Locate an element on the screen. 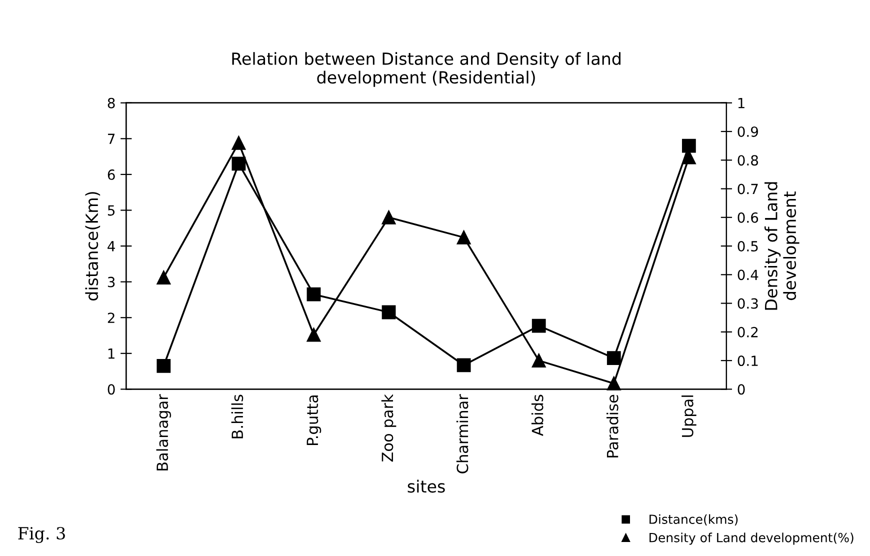 The image size is (870, 556). y2-tick-label: 0.7 is located at coordinates (748, 189).